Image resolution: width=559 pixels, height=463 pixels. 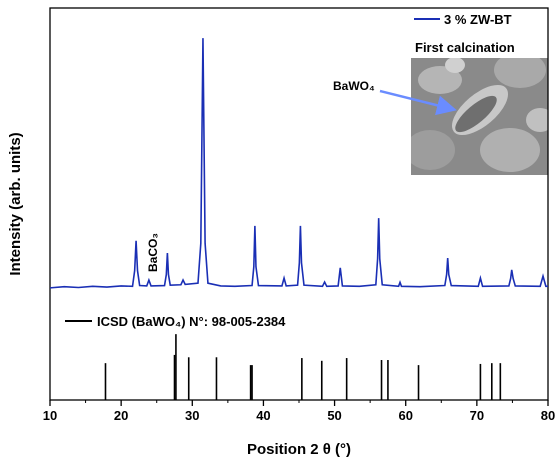 What do you see at coordinates (153, 252) in the screenshot?
I see `annotation: BaCO₃` at bounding box center [153, 252].